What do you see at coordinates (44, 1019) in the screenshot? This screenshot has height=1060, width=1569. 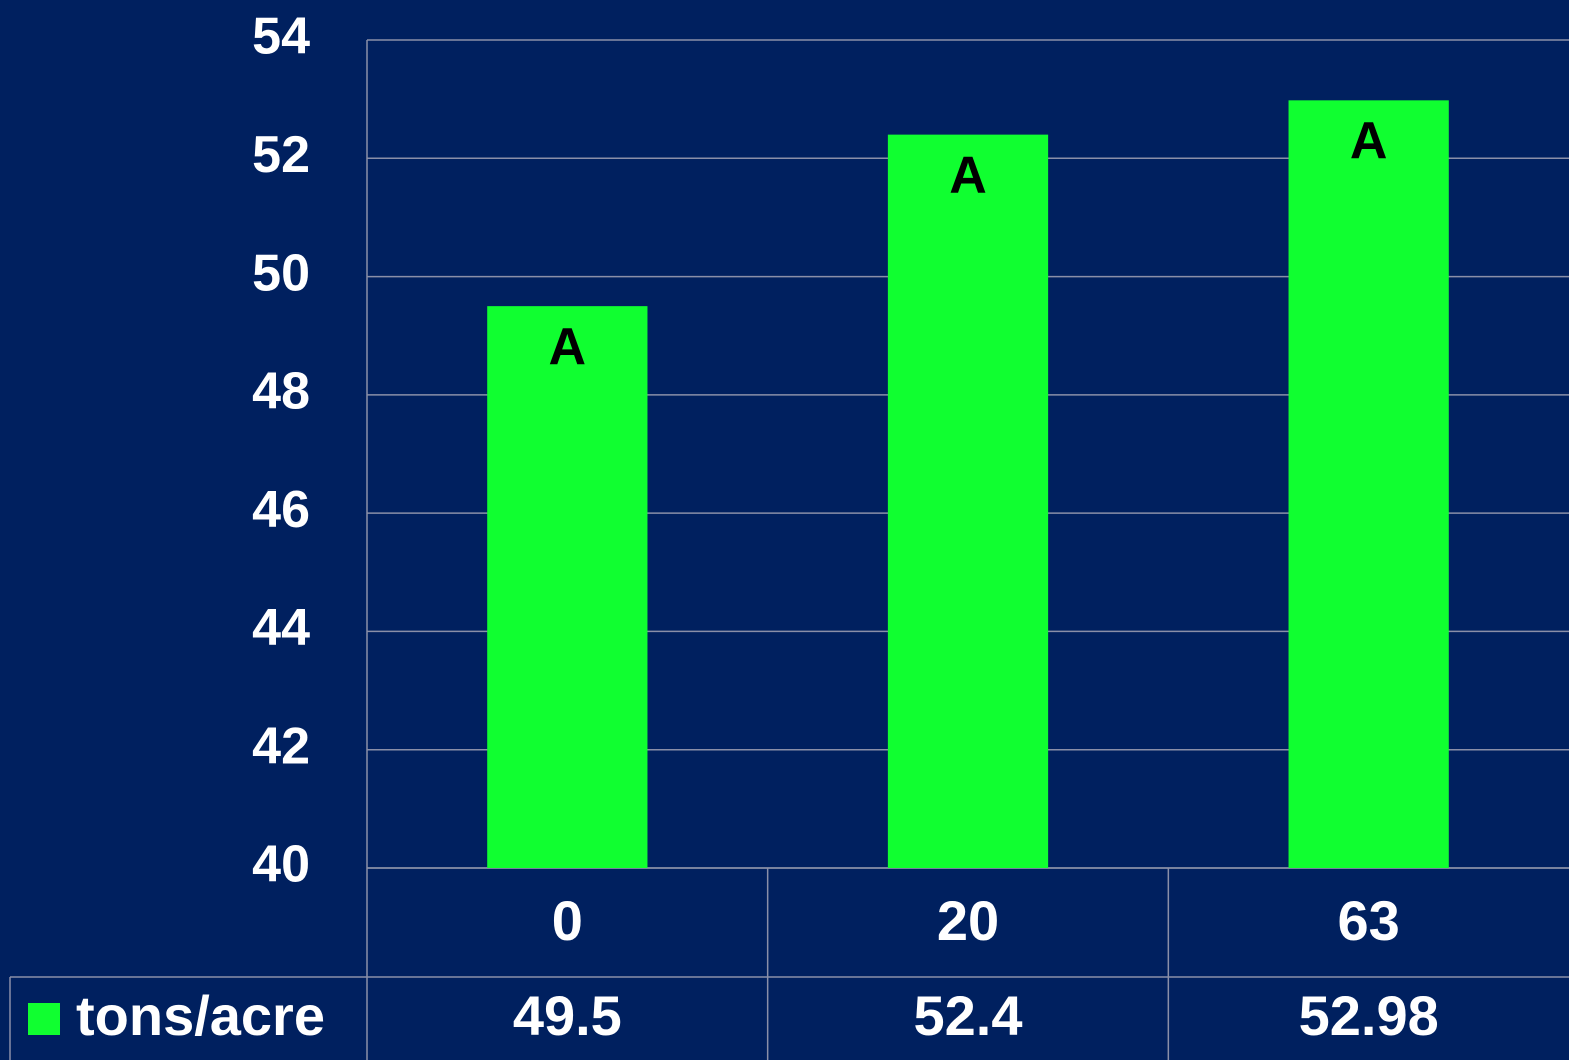 I see `legend-swatch` at bounding box center [44, 1019].